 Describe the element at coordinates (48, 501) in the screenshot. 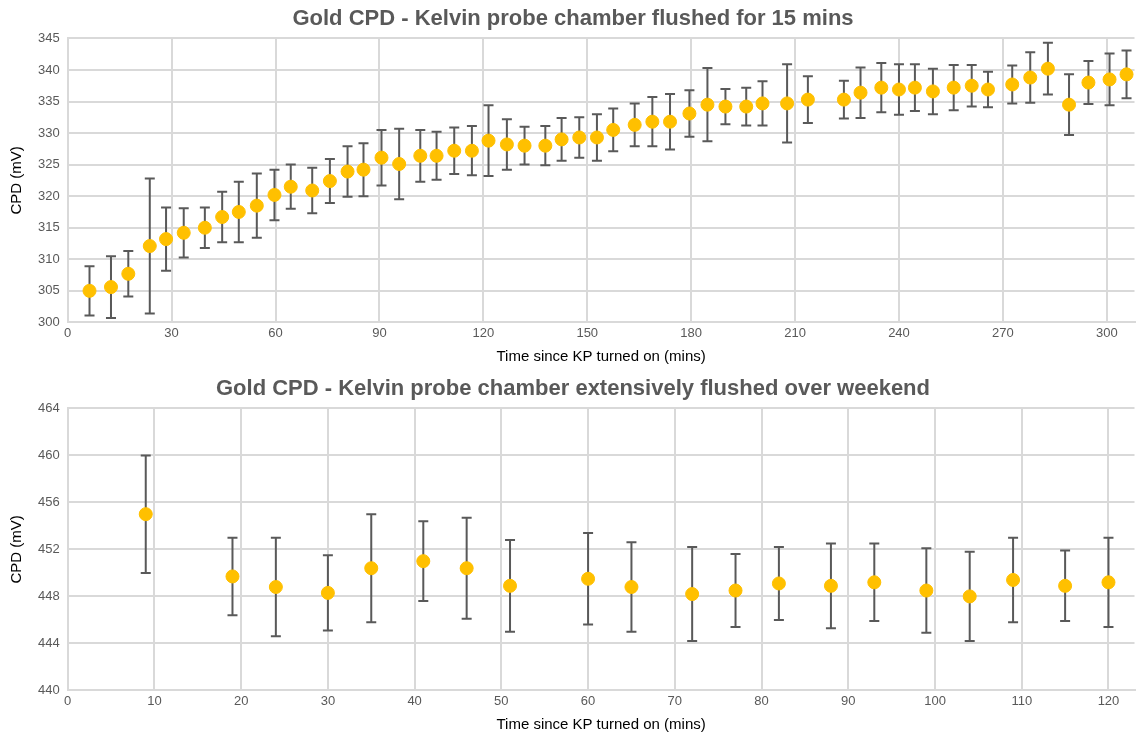

I see `y-tick-label: 456` at that location.